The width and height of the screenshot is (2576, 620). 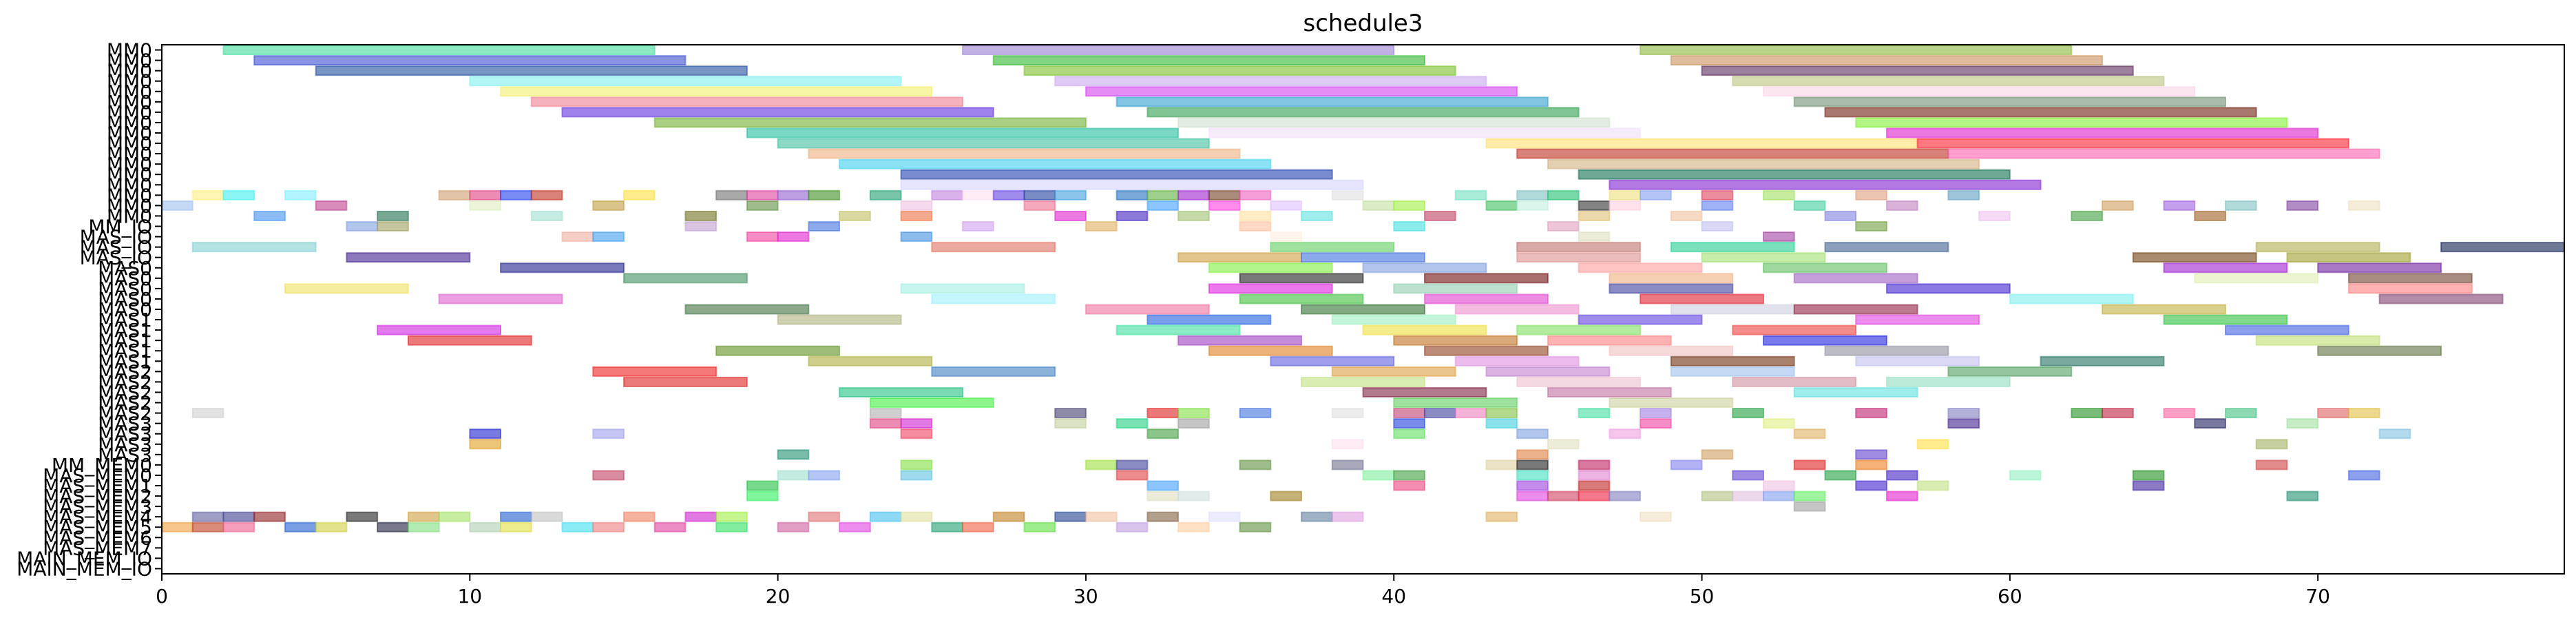 What do you see at coordinates (125, 361) in the screenshot?
I see `y-tick-label: MAS1` at bounding box center [125, 361].